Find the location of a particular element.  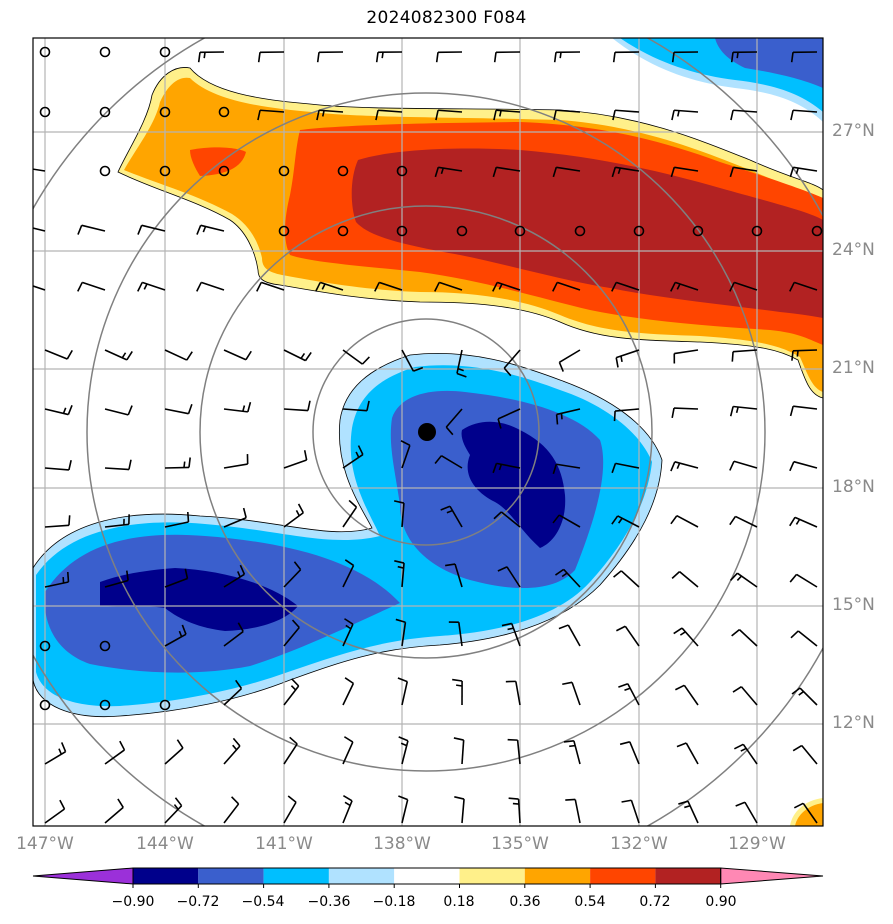

storm-center-marker is located at coordinates (427, 432).